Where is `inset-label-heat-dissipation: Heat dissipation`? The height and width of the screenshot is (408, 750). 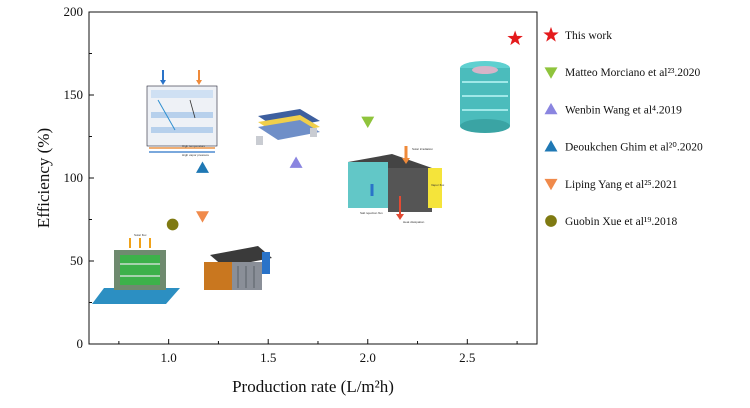 inset-label-heat-dissipation: Heat dissipation is located at coordinates (414, 222).